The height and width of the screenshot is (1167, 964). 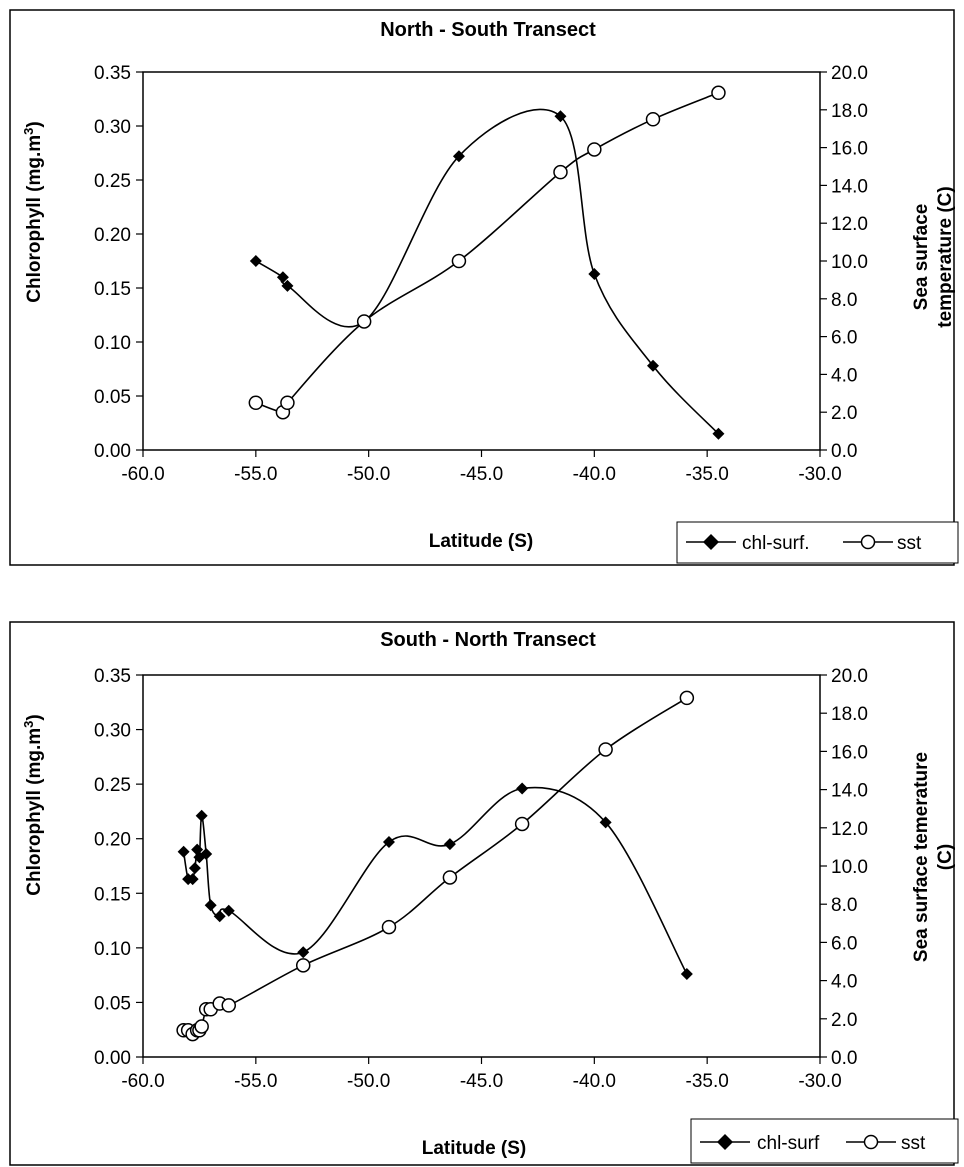 I want to click on x-tick-label: -50.0, so click(x=368, y=1081).